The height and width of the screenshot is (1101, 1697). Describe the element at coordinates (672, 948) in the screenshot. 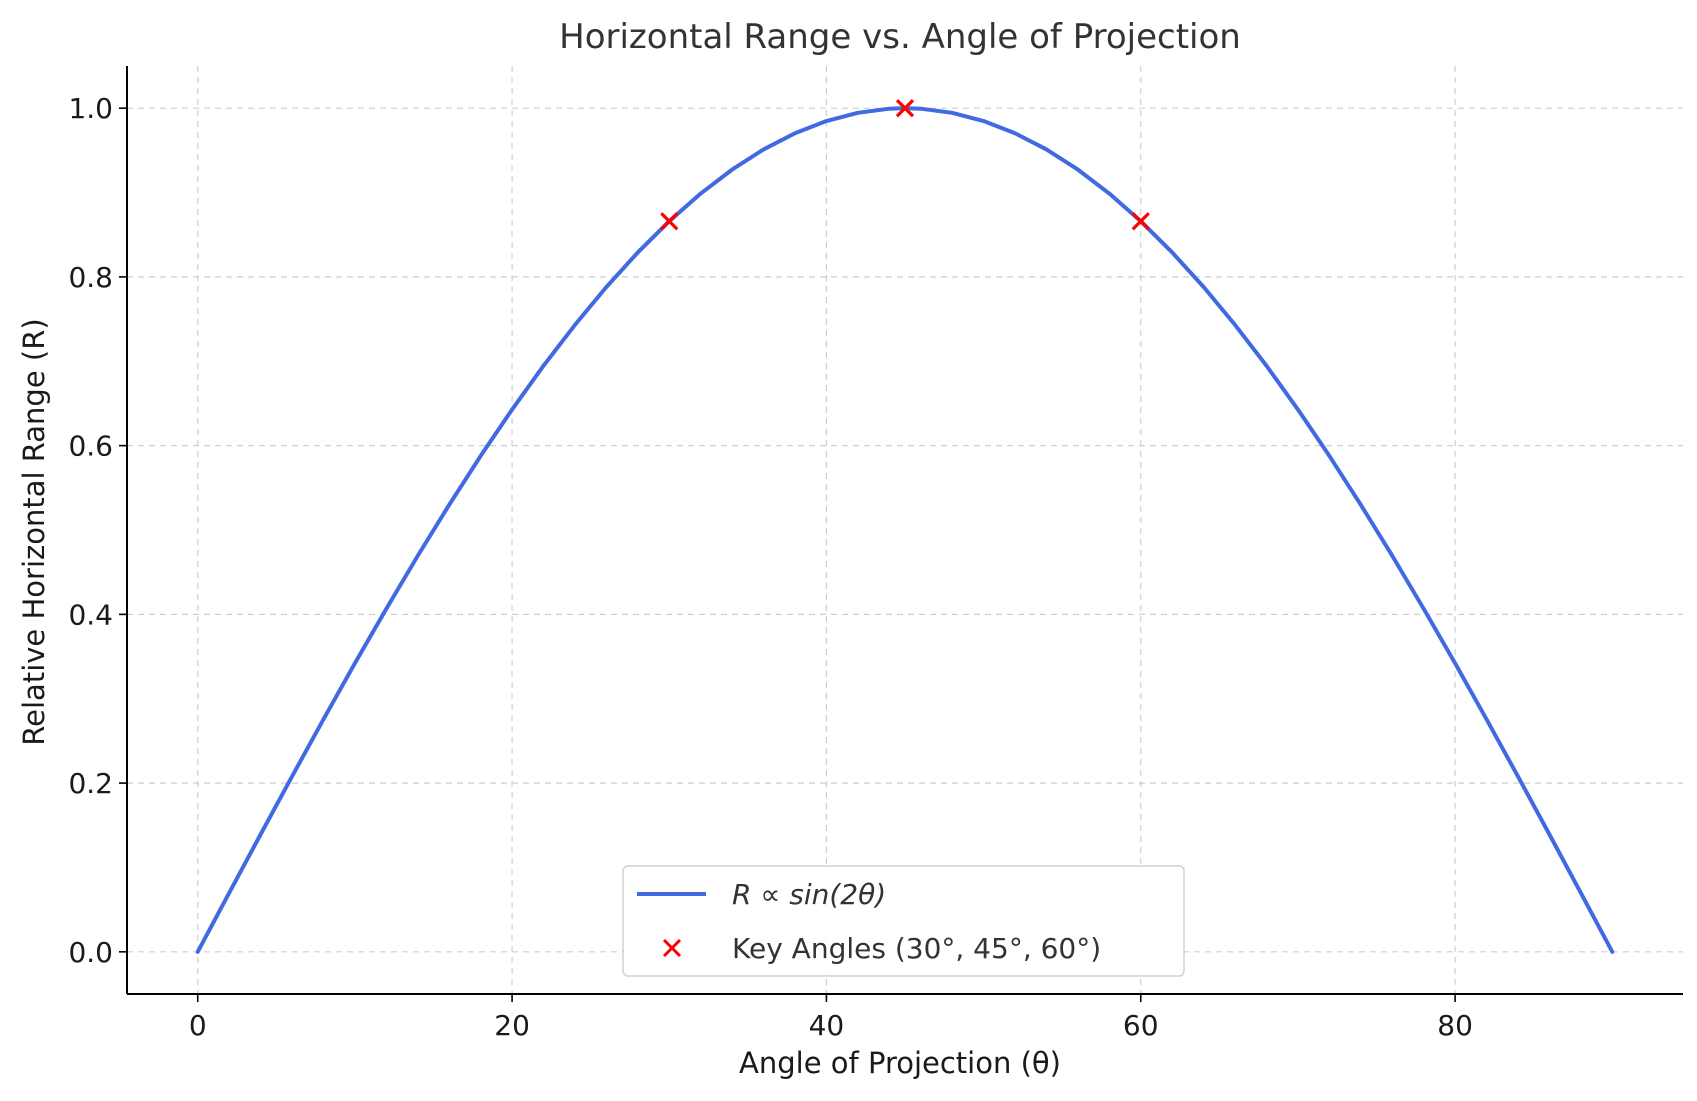

I see `legend-marker-swatch` at that location.